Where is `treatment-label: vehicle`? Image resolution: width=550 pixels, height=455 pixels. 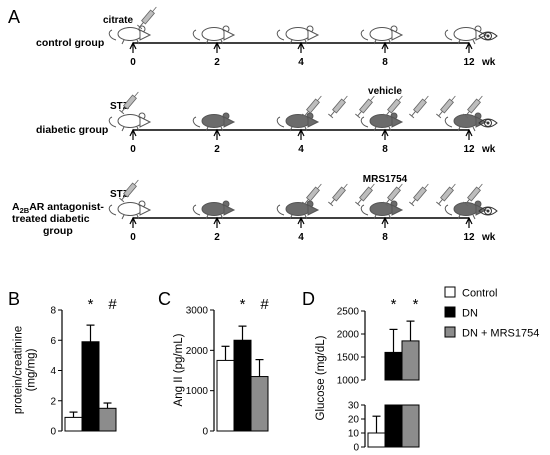 treatment-label: vehicle is located at coordinates (385, 91).